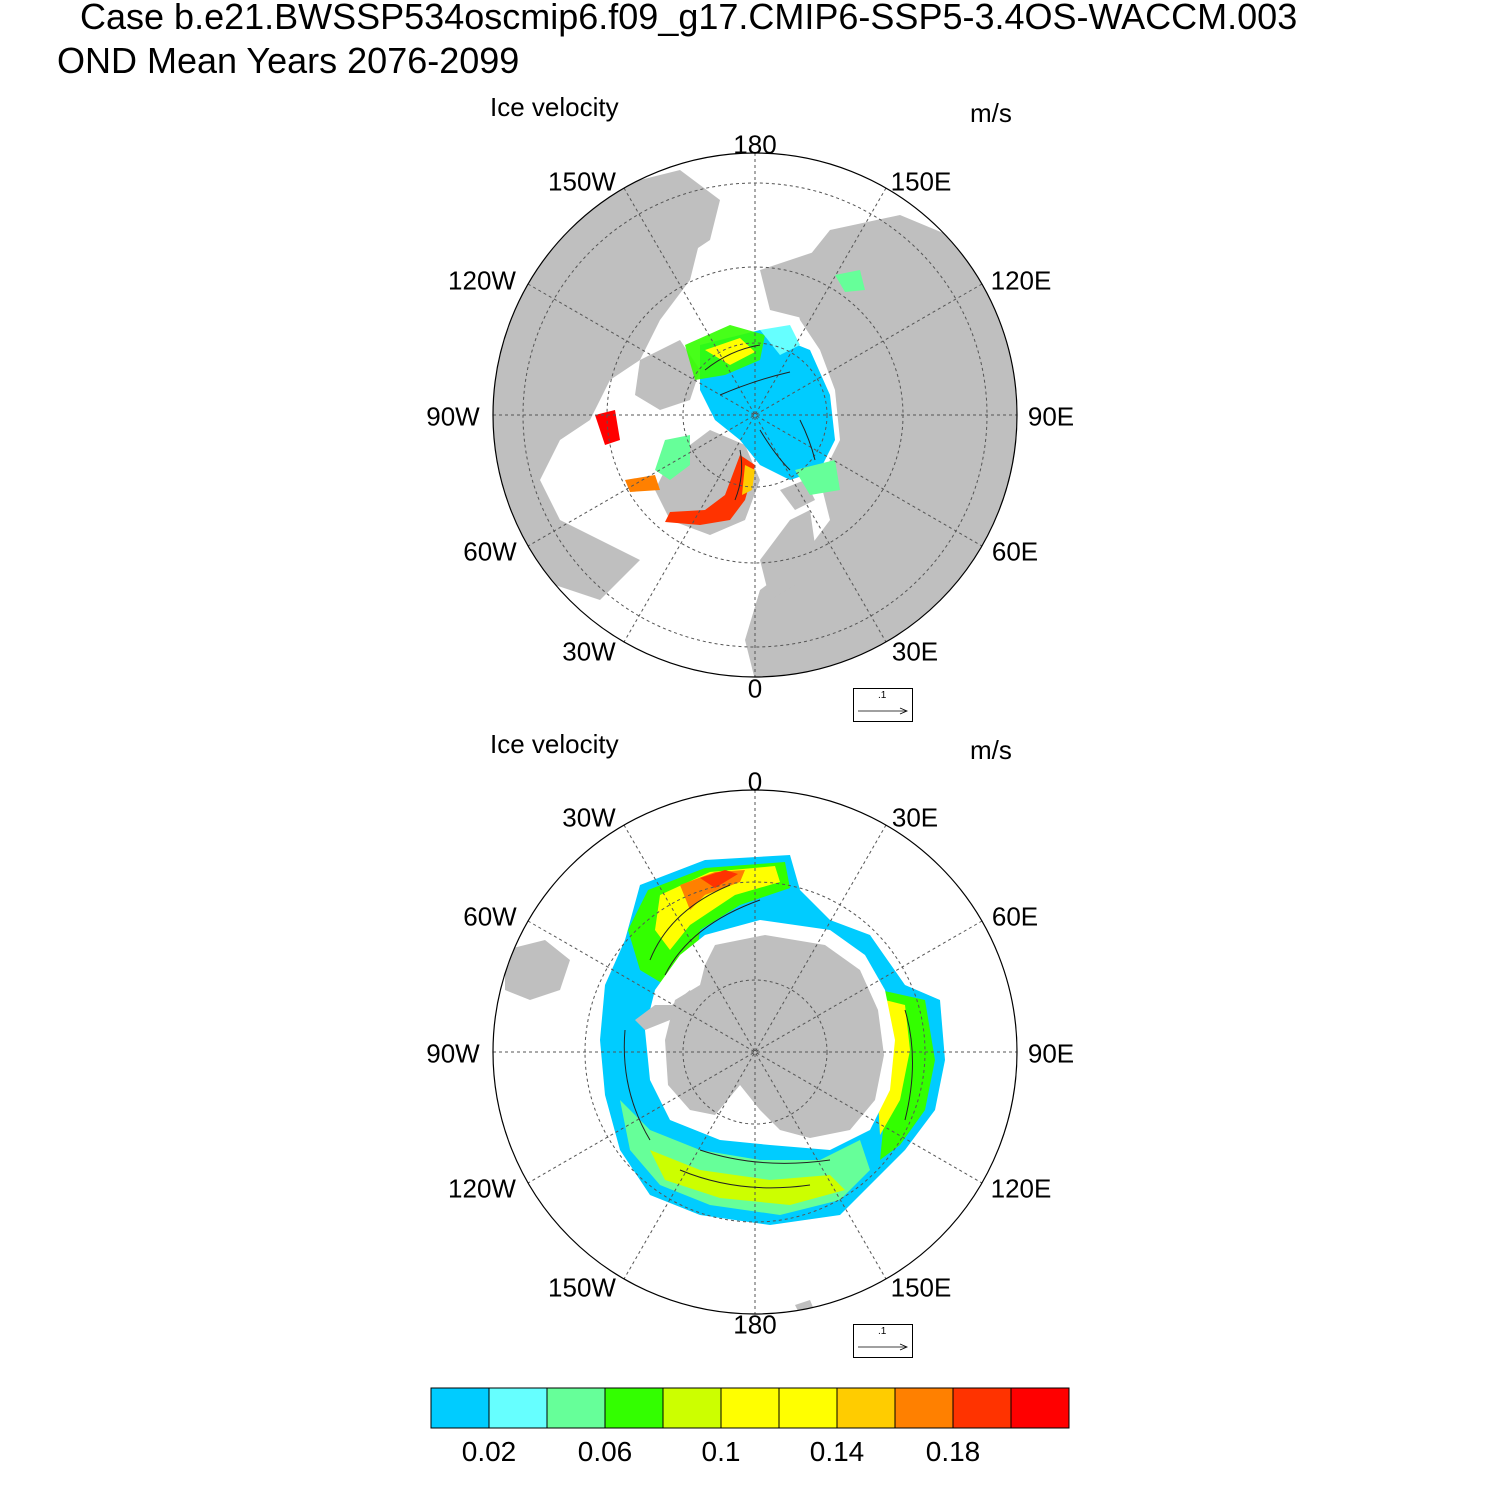 The image size is (1500, 1500). What do you see at coordinates (882, 695) in the screenshot?
I see `nh-reference-vector-label: .1` at bounding box center [882, 695].